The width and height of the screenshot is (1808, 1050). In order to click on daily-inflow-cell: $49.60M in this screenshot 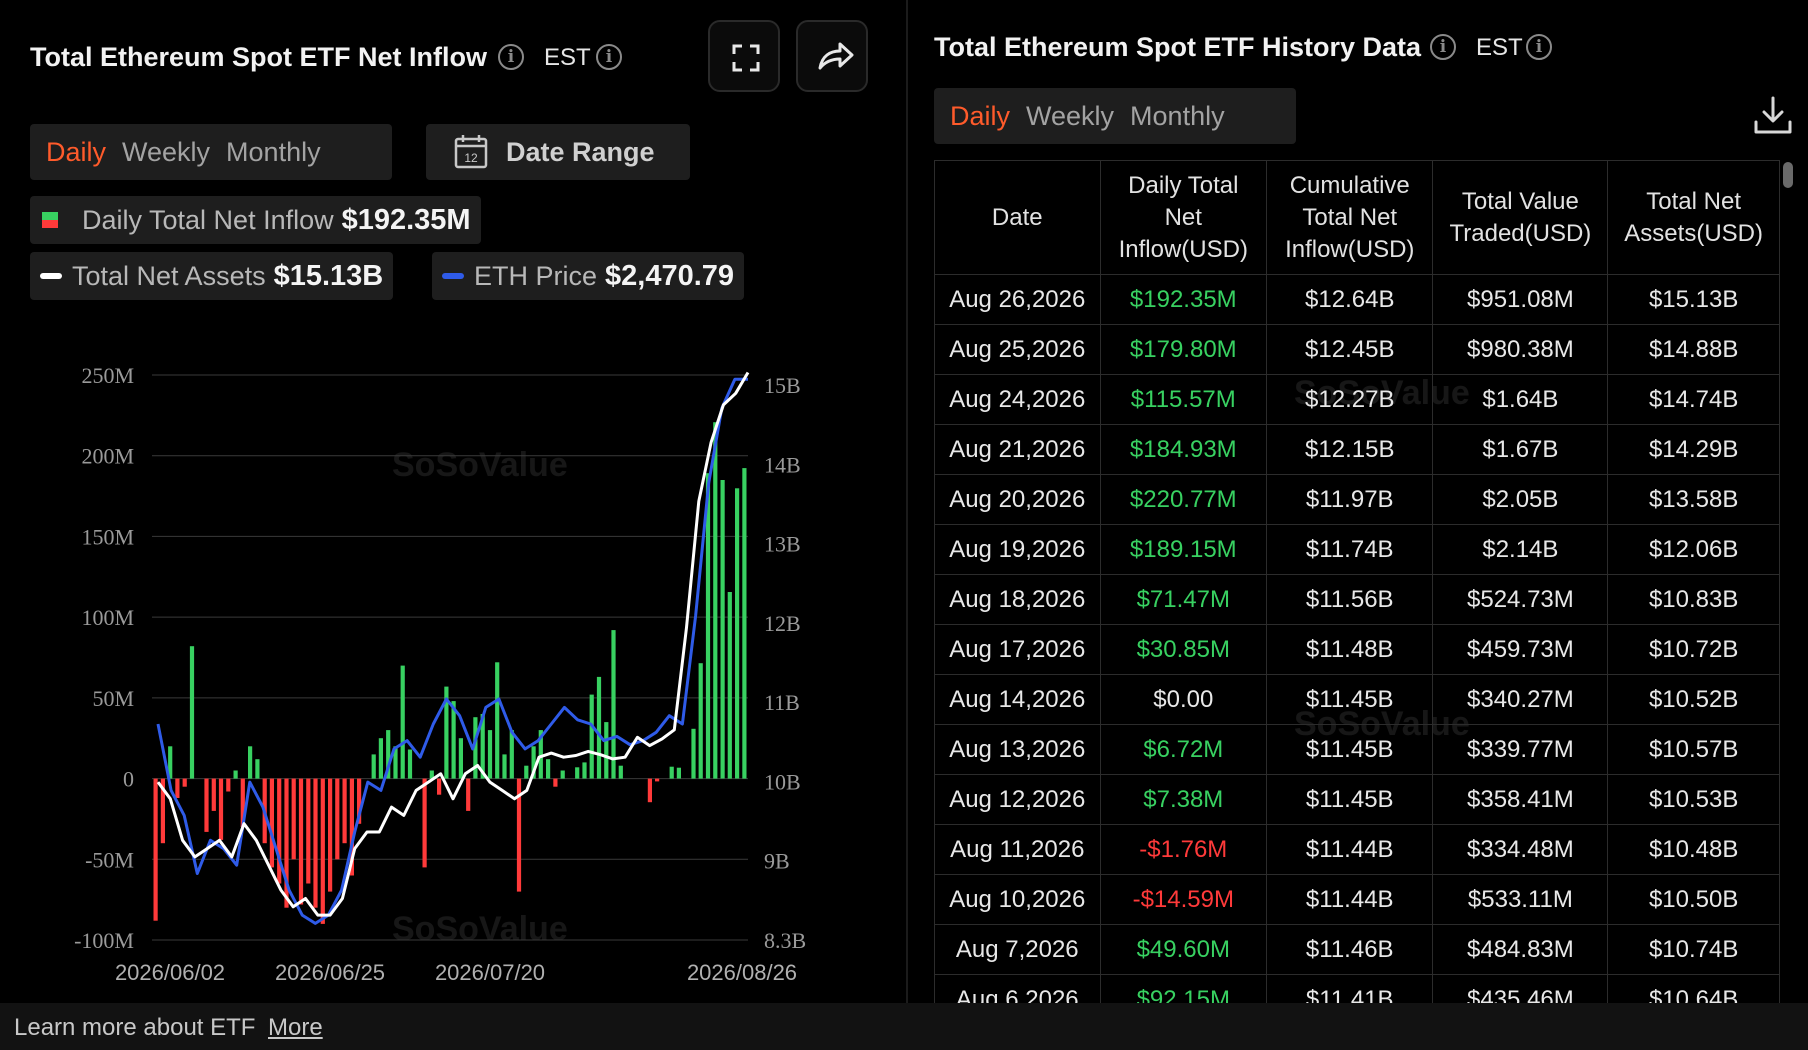, I will do `click(1183, 949)`.